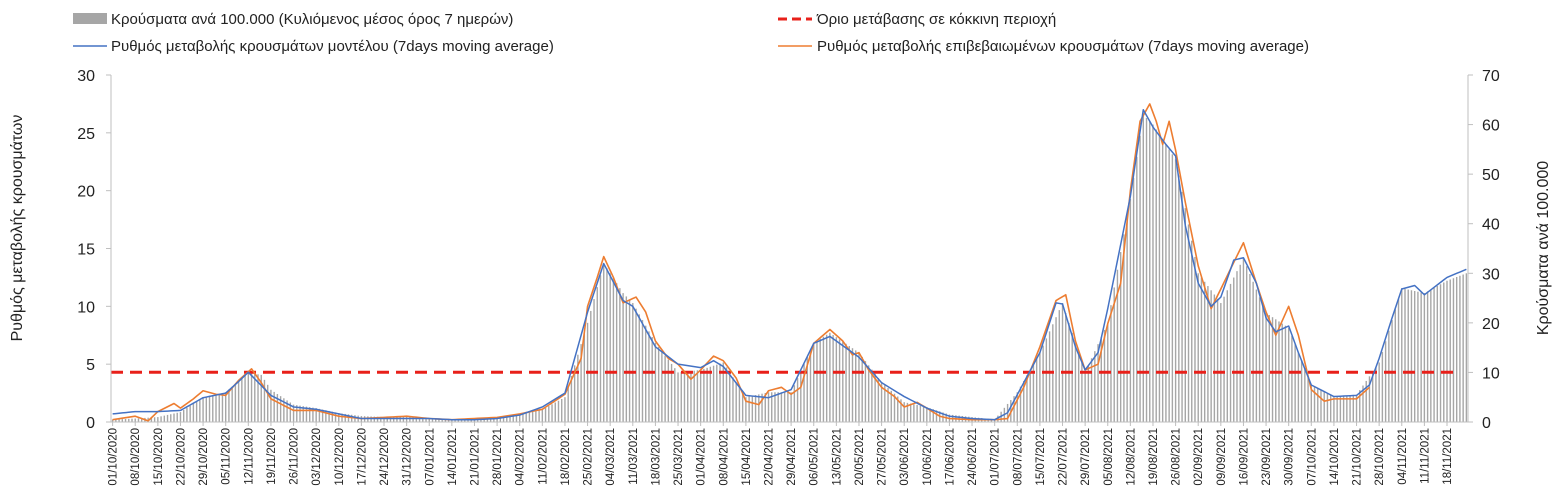 The image size is (1563, 504). Describe the element at coordinates (249, 456) in the screenshot. I see `x-tick-label: 12/11/2020` at that location.